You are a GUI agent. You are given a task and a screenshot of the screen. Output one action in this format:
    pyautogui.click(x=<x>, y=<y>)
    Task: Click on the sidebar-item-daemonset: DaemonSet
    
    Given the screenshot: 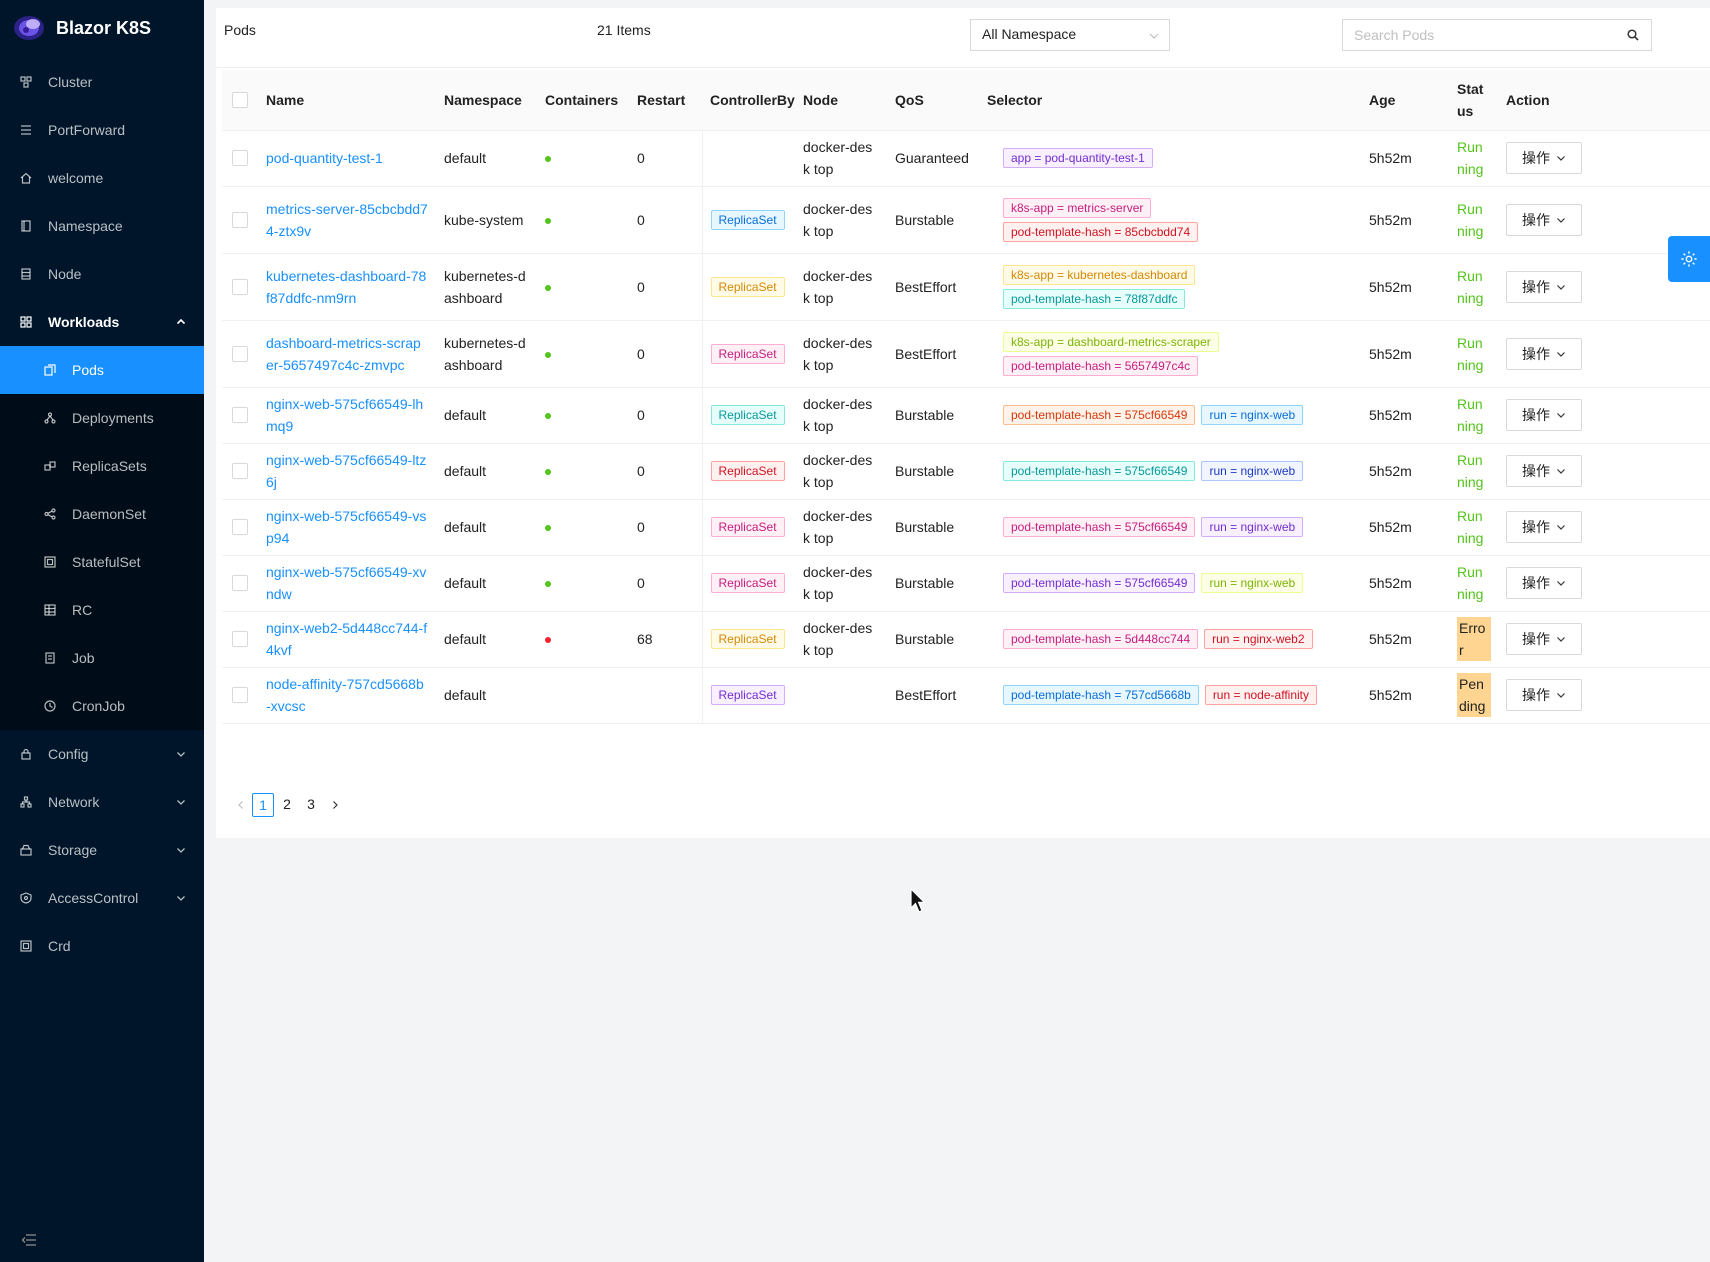 What is the action you would take?
    pyautogui.click(x=102, y=514)
    